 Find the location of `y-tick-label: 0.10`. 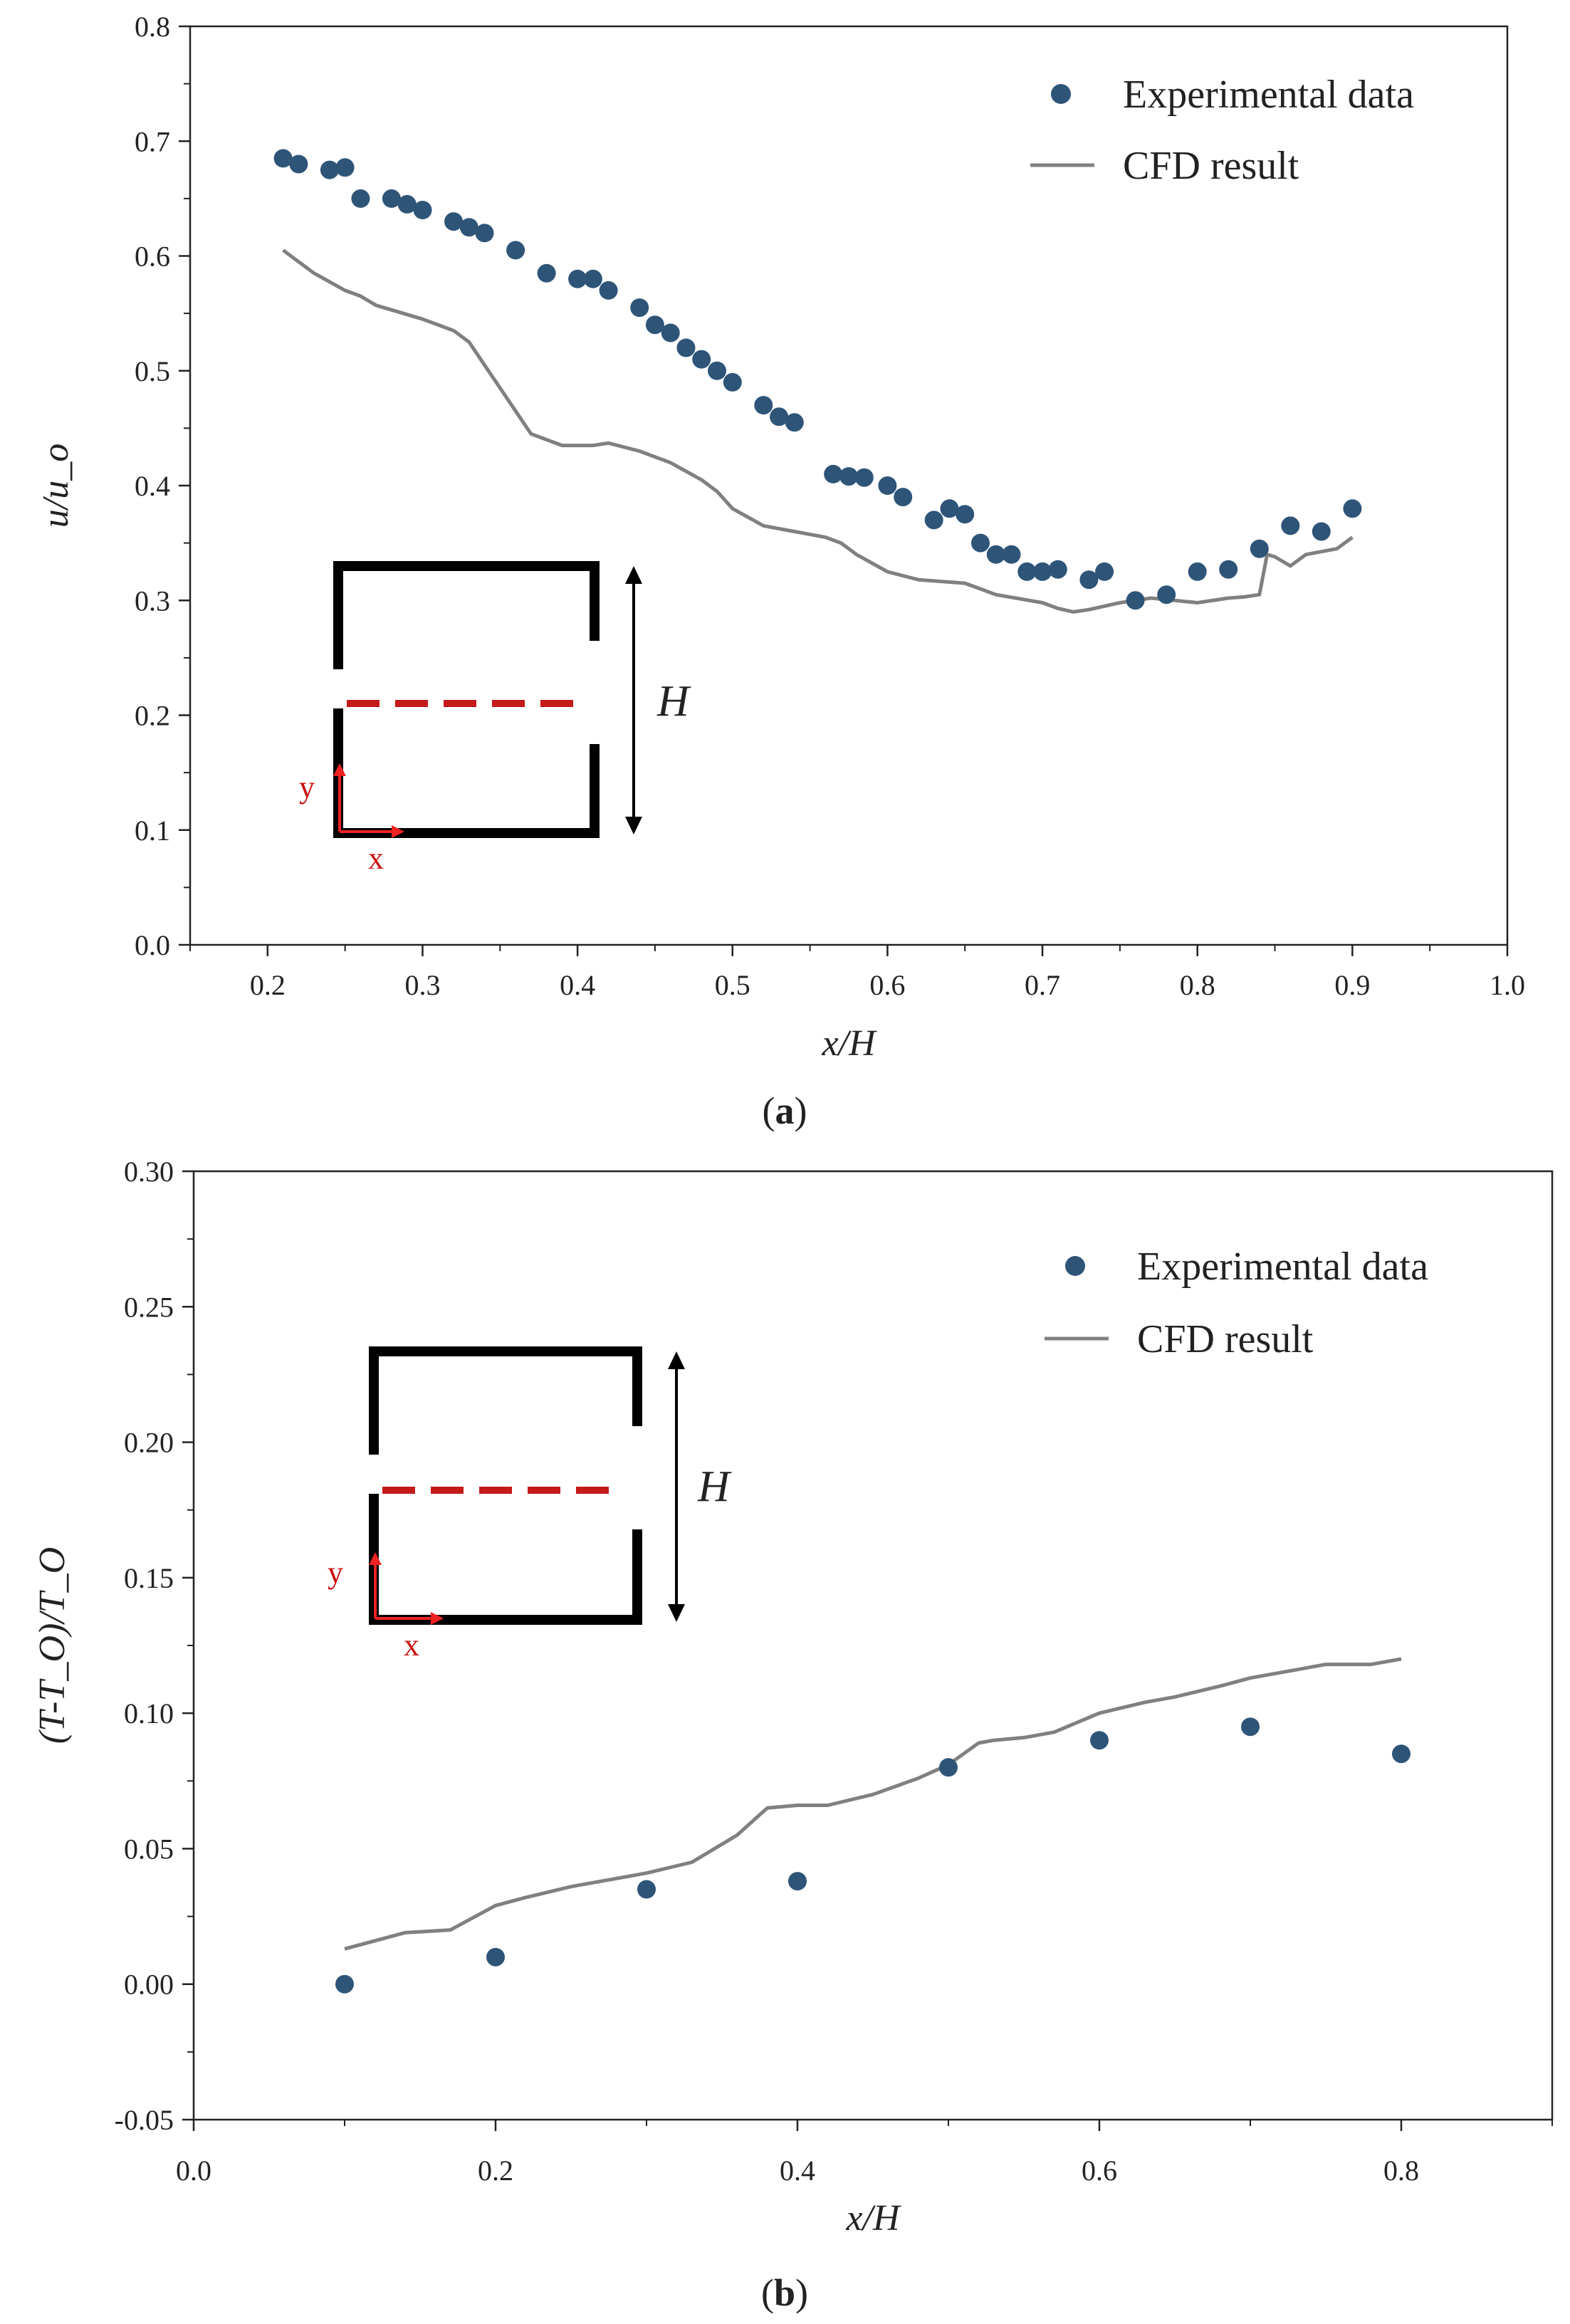

y-tick-label: 0.10 is located at coordinates (149, 1713).